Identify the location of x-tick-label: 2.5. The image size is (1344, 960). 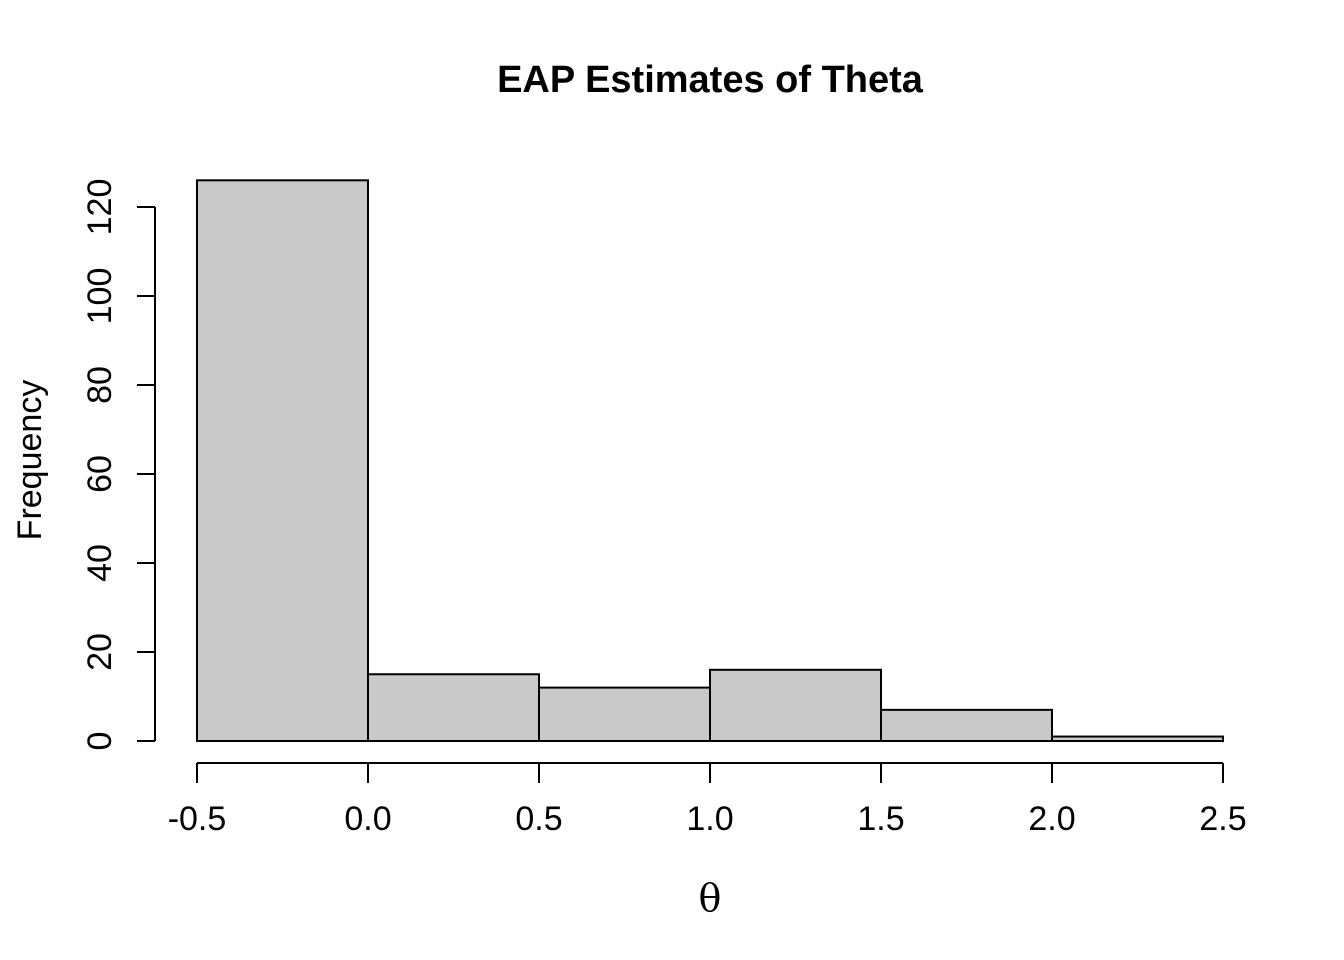
(1222, 819).